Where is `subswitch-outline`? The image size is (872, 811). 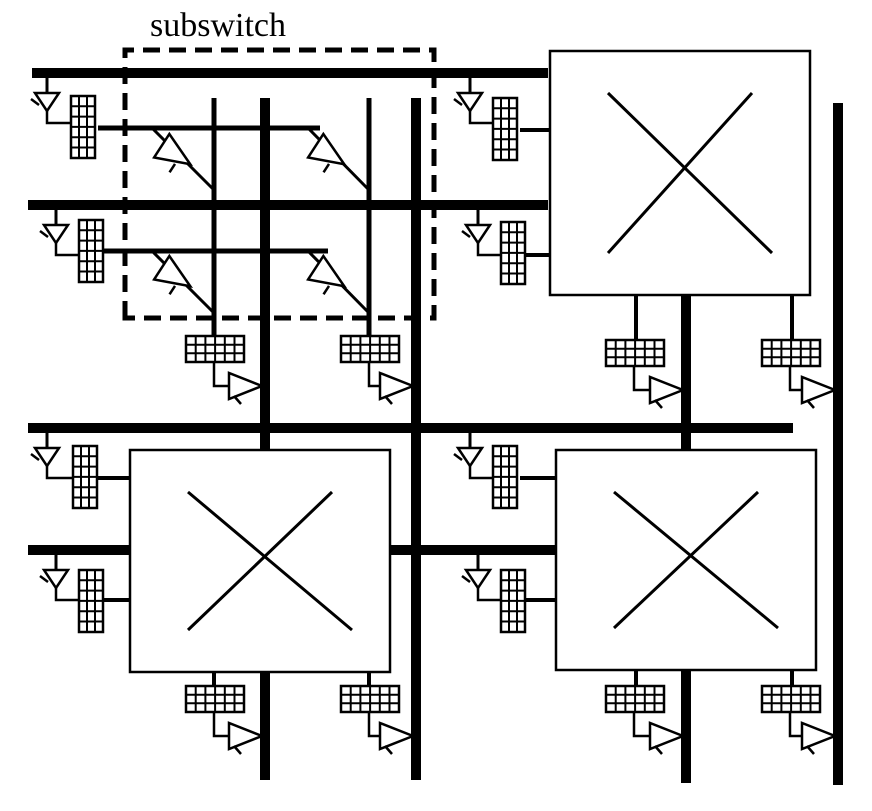 subswitch-outline is located at coordinates (279, 184).